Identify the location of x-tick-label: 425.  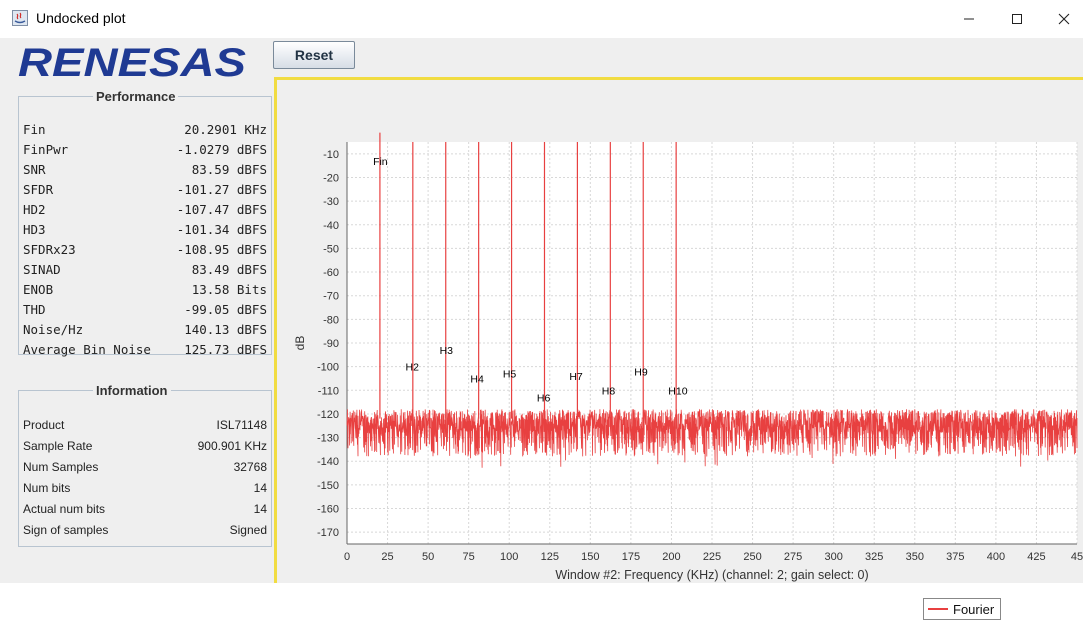
(1036, 557).